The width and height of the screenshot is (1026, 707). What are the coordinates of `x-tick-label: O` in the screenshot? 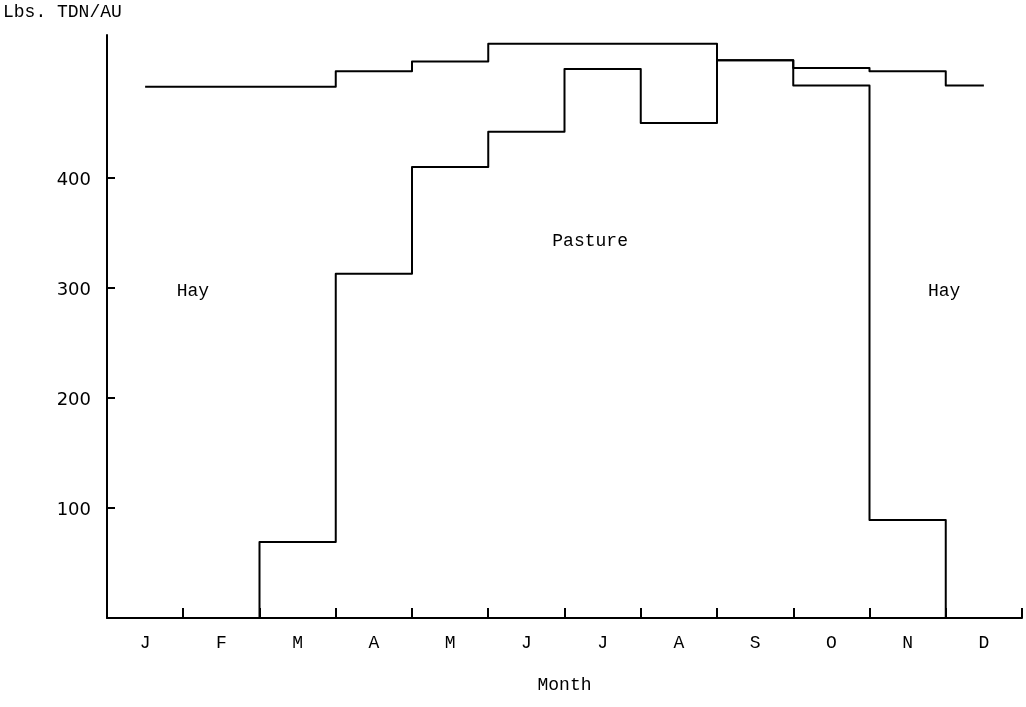 It's located at (831, 643).